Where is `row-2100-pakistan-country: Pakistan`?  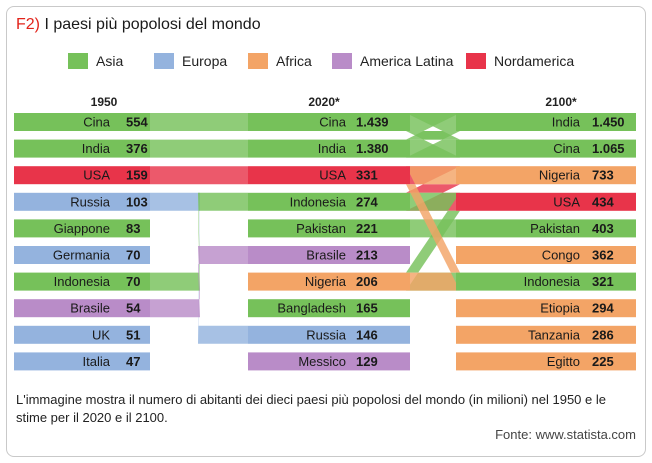 row-2100-pakistan-country: Pakistan is located at coordinates (555, 228).